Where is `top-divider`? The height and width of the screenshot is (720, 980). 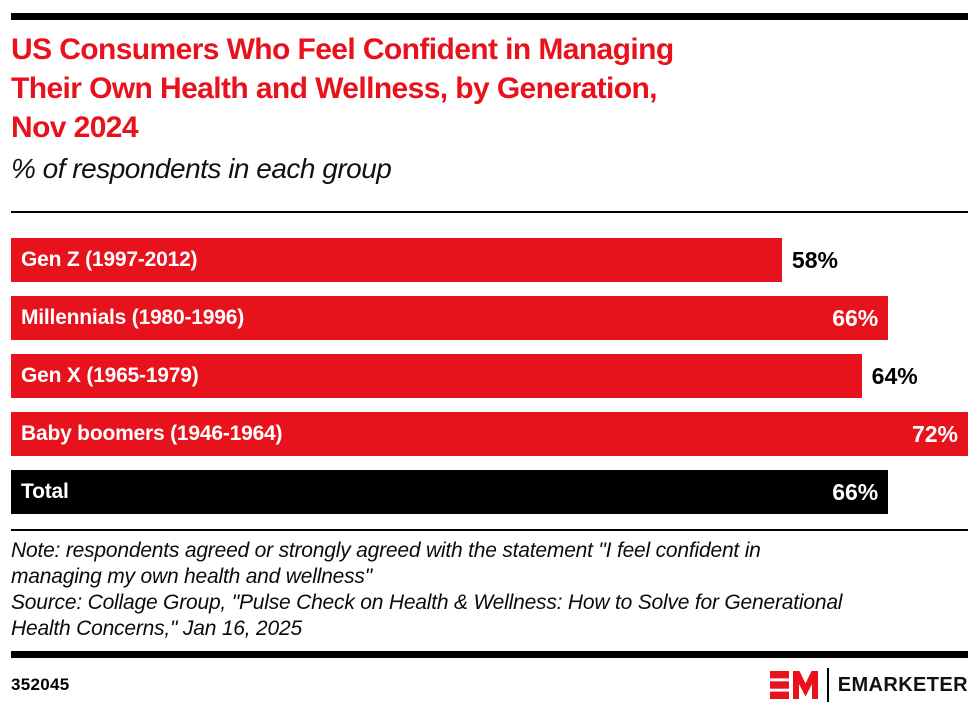
top-divider is located at coordinates (489, 16).